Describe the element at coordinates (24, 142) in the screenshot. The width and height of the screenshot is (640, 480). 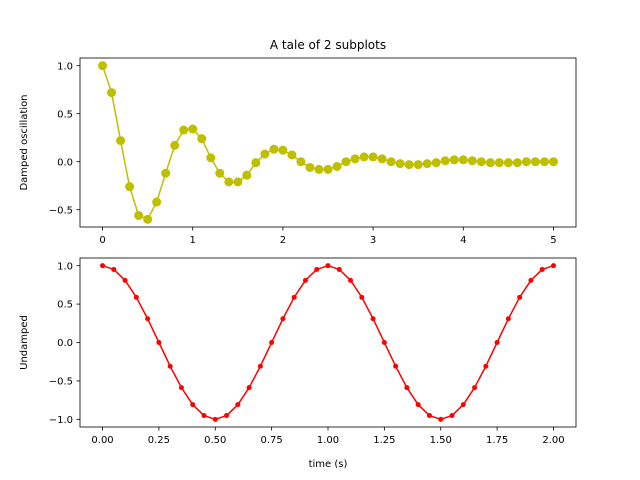
I see `top-y-axis-label: Damped oscillation` at that location.